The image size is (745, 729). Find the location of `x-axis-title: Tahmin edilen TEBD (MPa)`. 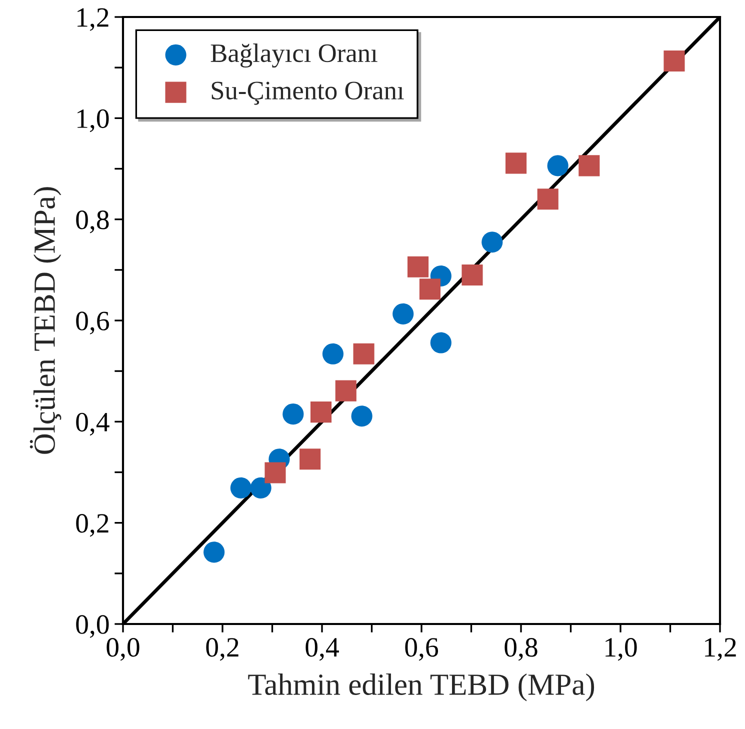

x-axis-title: Tahmin edilen TEBD (MPa) is located at coordinates (421, 687).